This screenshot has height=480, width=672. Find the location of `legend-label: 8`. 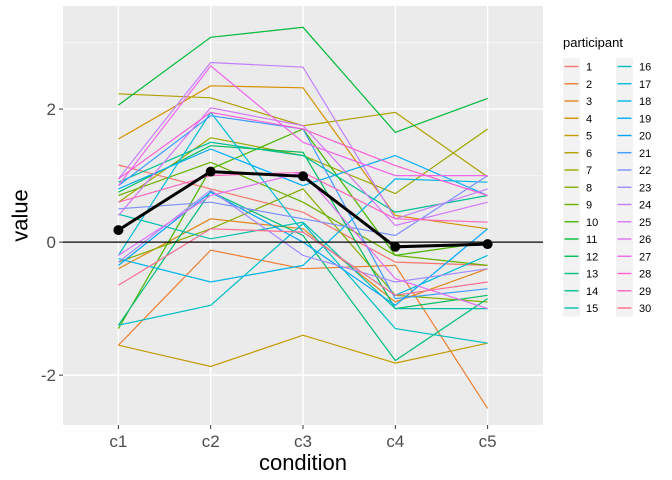

legend-label: 8 is located at coordinates (589, 188).